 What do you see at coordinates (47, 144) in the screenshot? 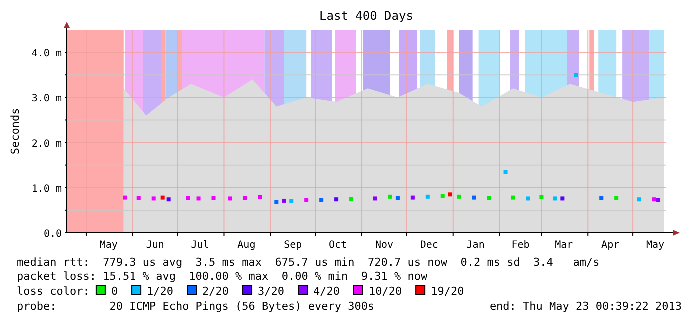
I see `y-tick-label: 2.0 m` at bounding box center [47, 144].